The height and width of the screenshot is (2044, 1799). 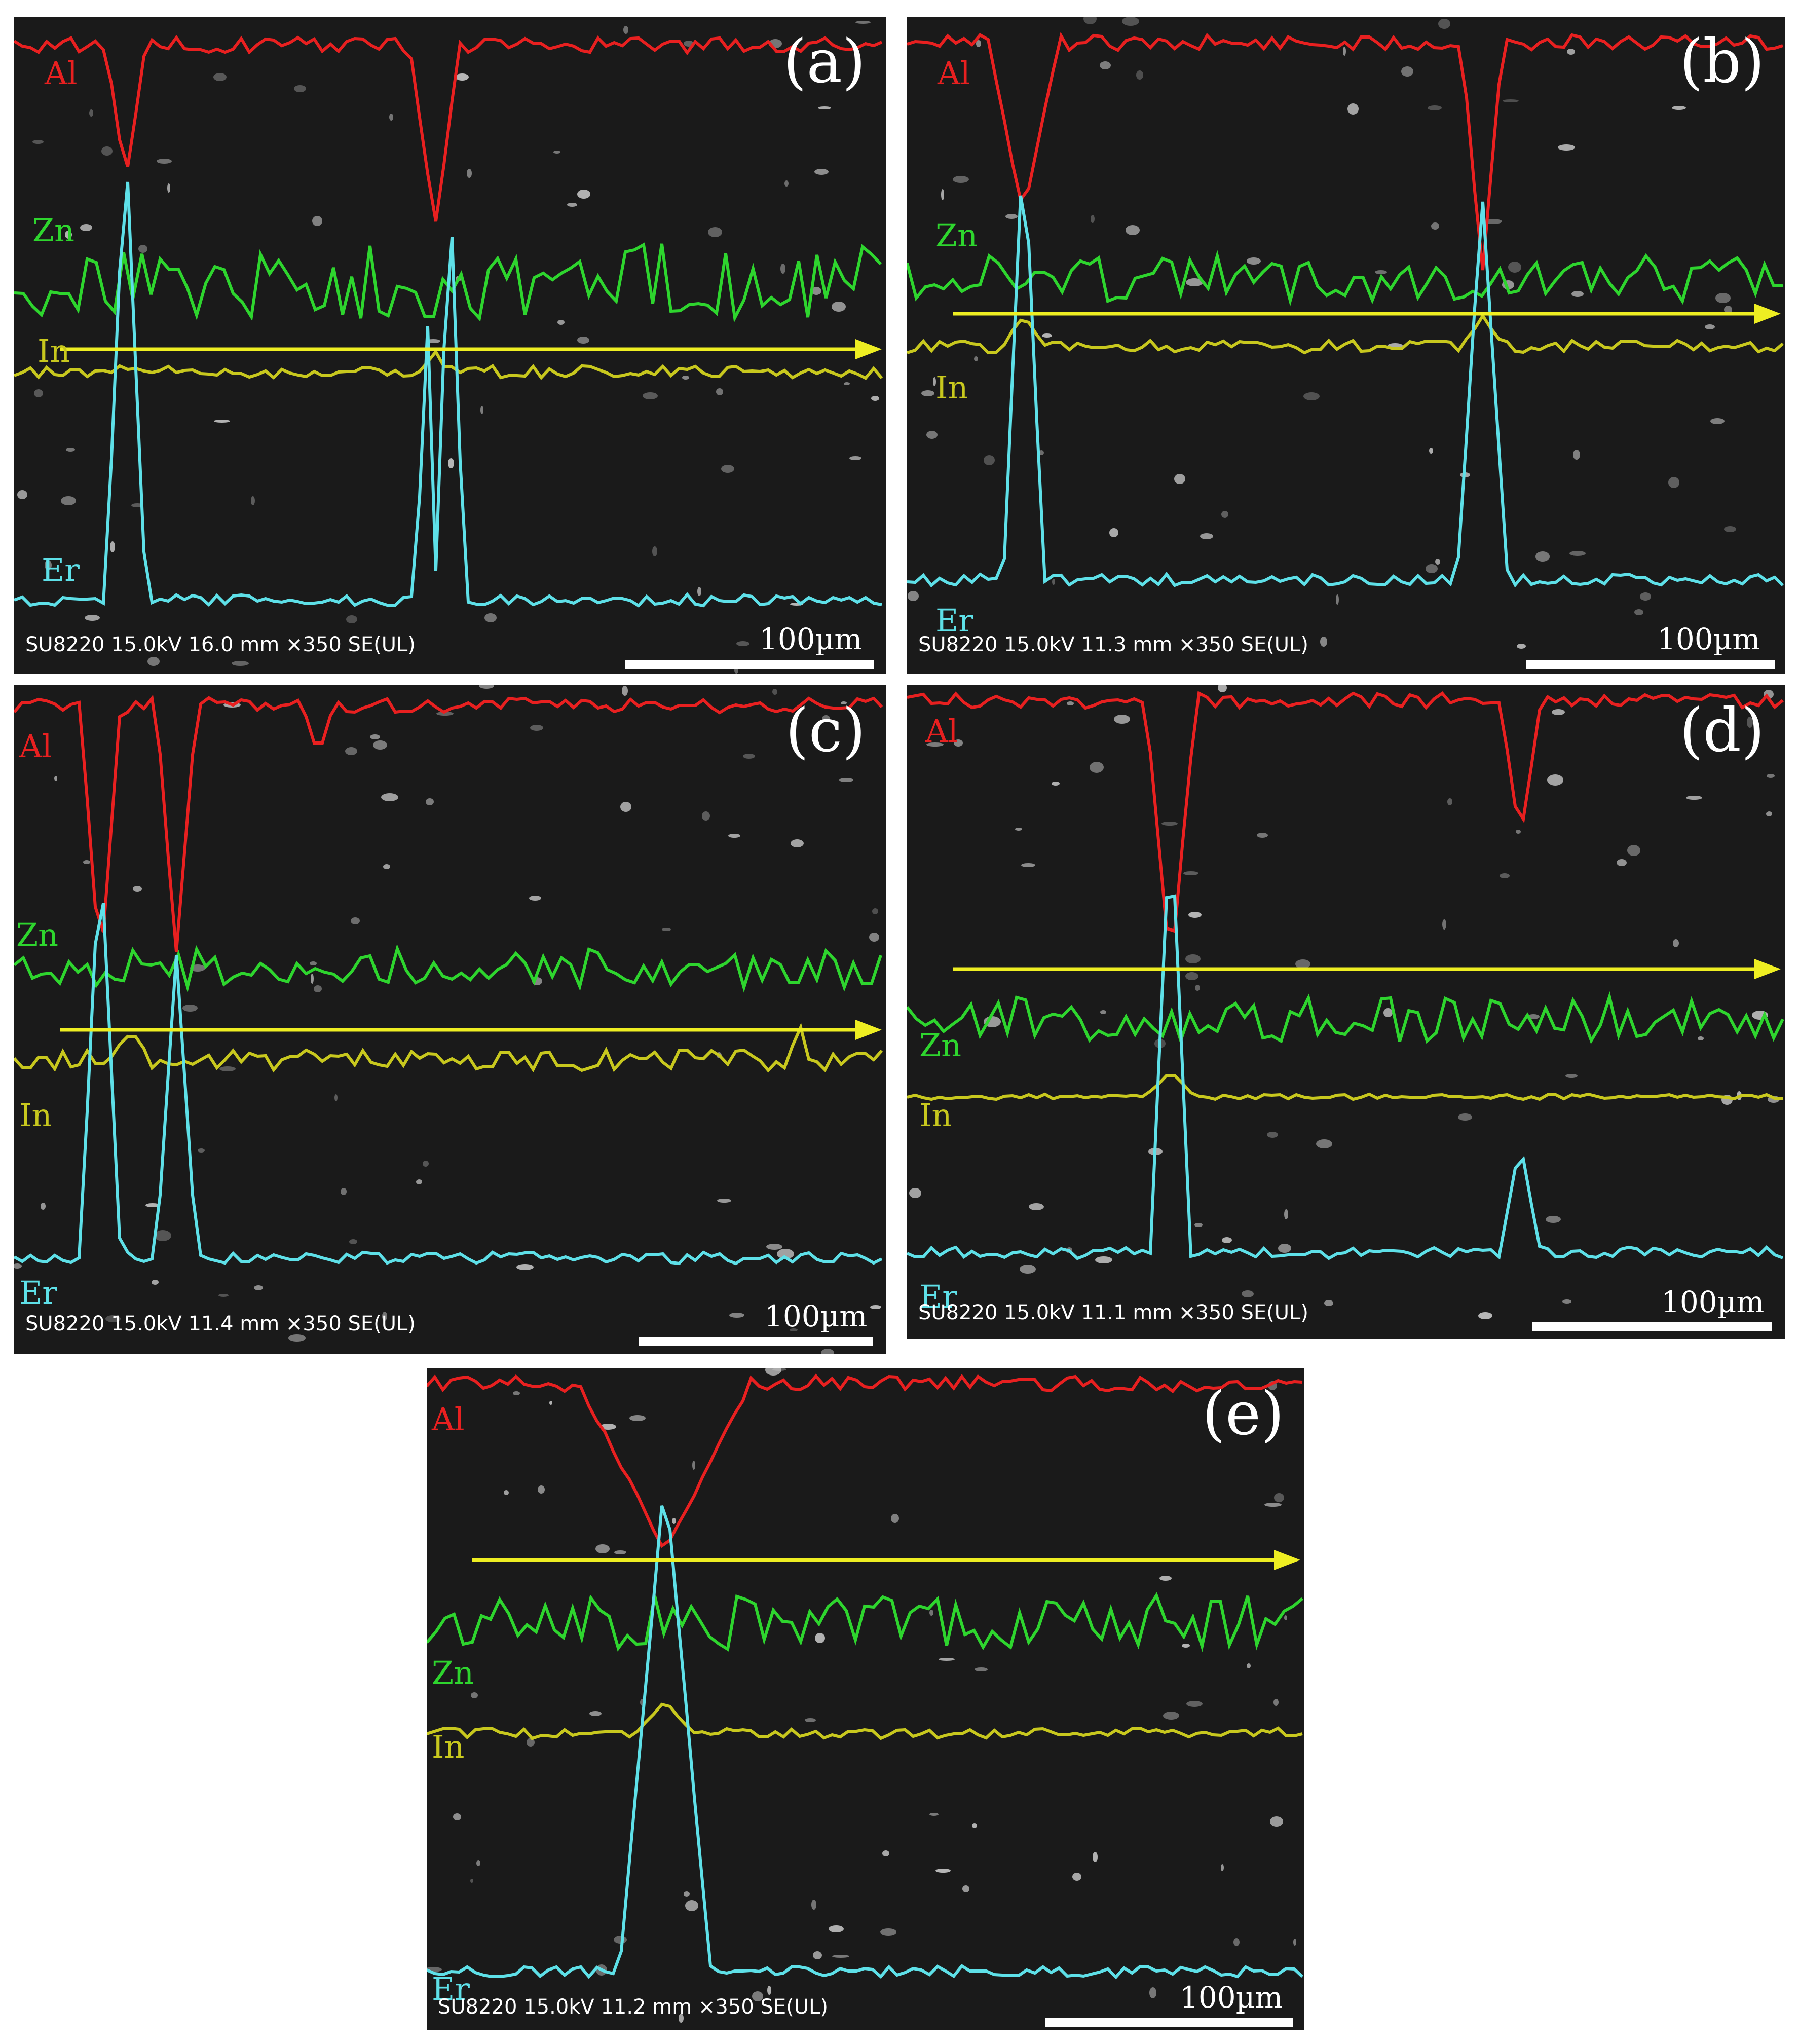 What do you see at coordinates (868, 1030) in the screenshot?
I see `scan-arrow-head` at bounding box center [868, 1030].